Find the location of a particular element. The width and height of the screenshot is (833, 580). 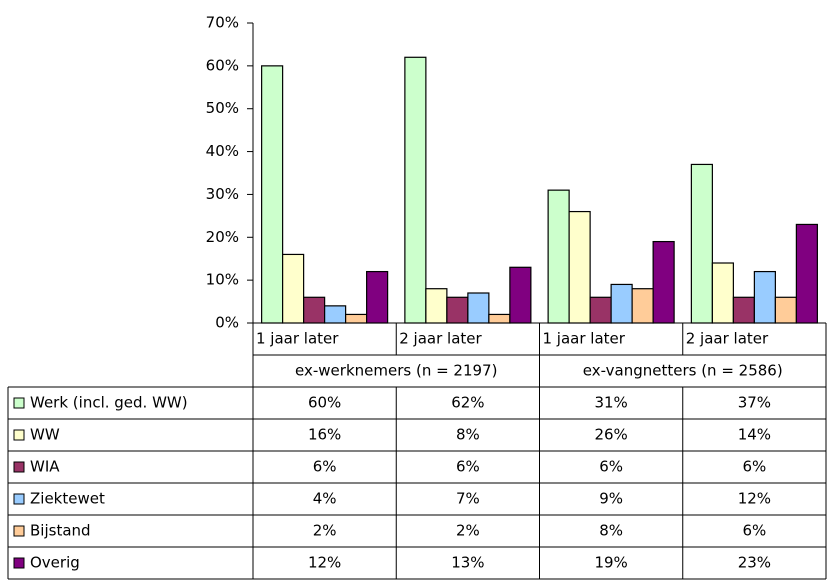

y-tick-label: 0% is located at coordinates (227, 323).